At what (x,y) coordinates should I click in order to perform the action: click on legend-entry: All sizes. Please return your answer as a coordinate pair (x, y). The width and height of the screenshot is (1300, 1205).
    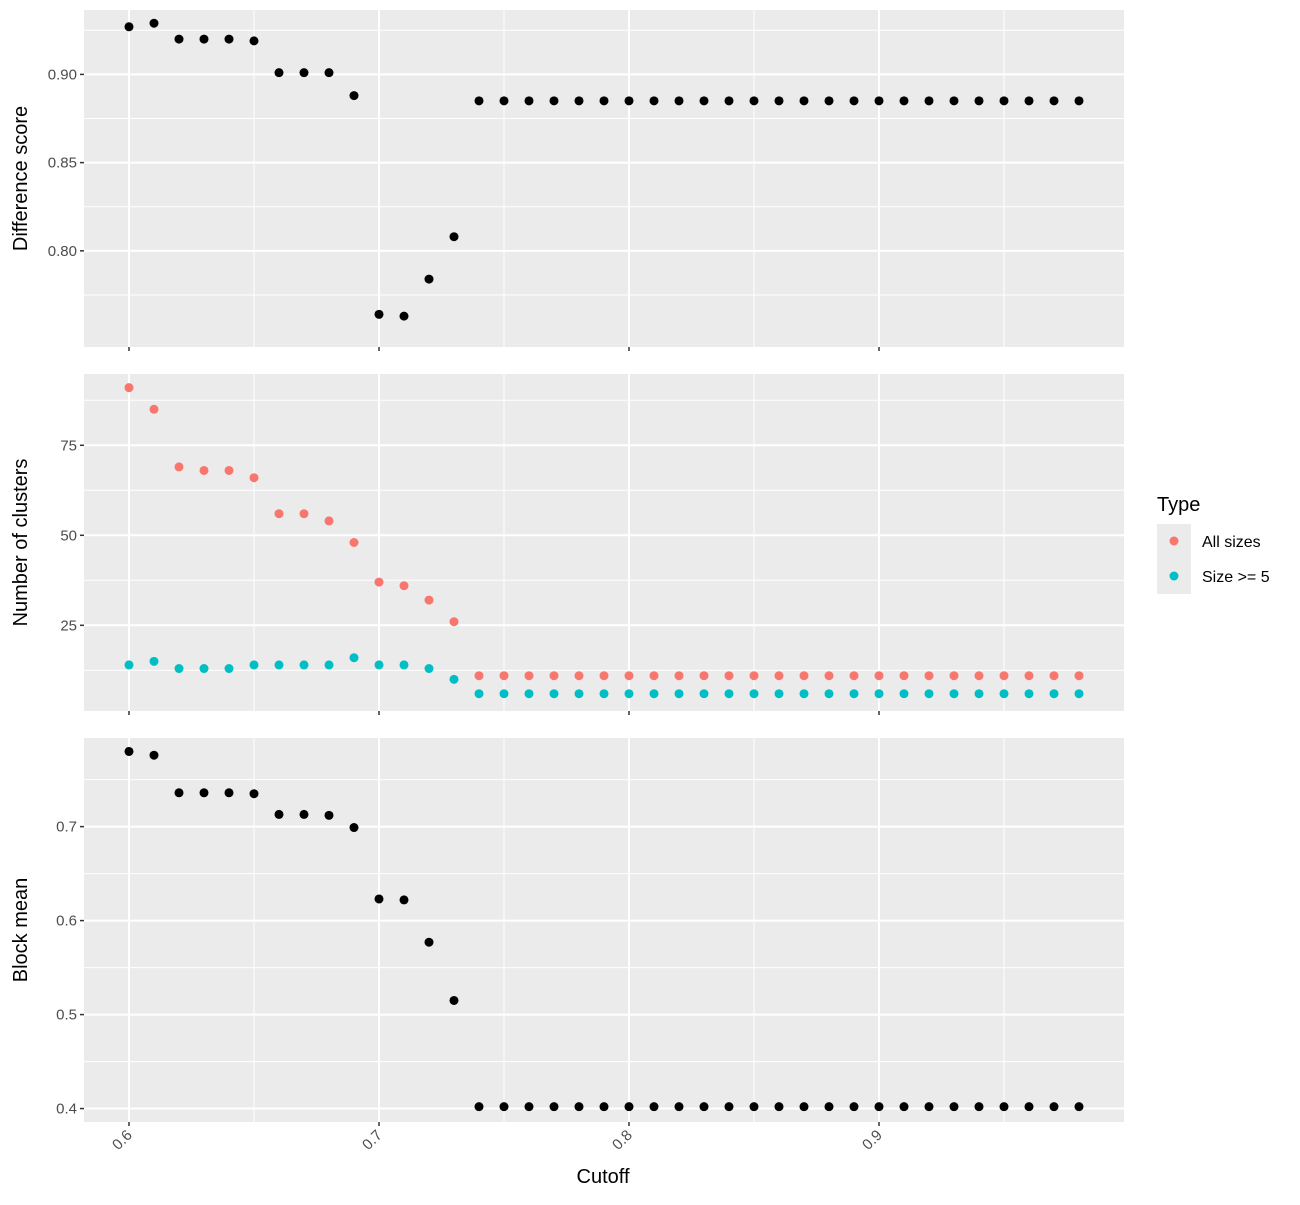
    Looking at the image, I should click on (1215, 542).